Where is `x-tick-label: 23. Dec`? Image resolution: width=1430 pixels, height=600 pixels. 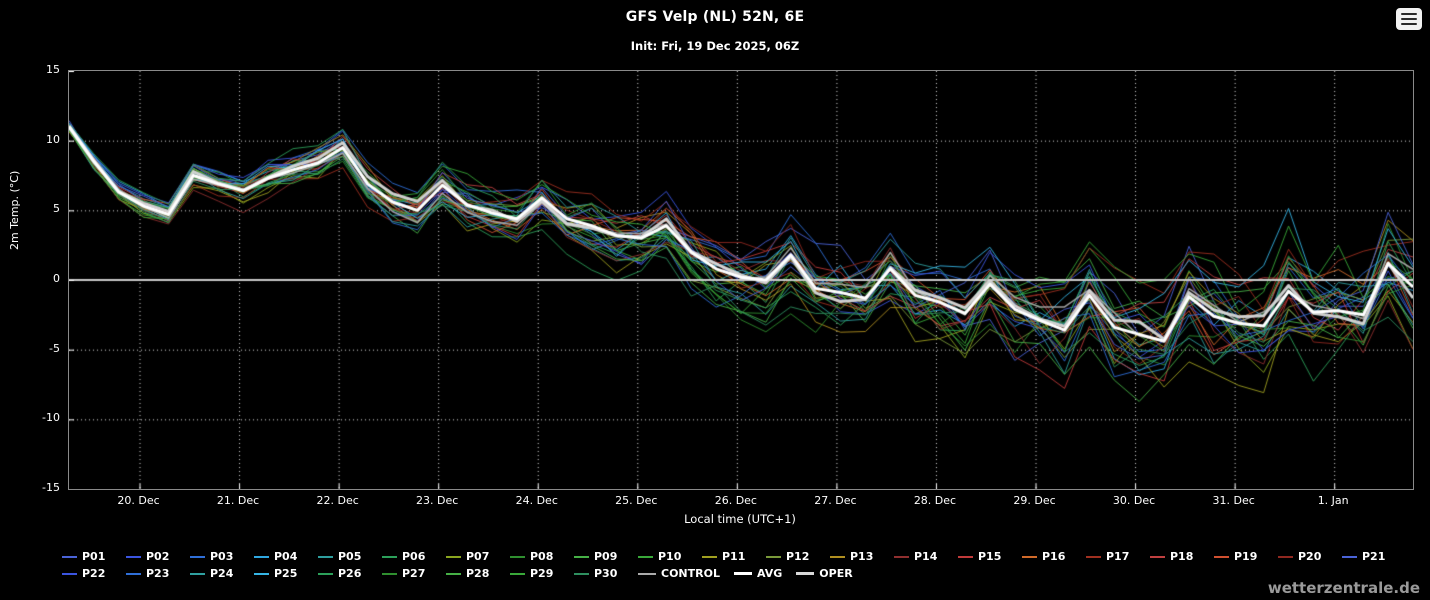 x-tick-label: 23. Dec is located at coordinates (437, 500).